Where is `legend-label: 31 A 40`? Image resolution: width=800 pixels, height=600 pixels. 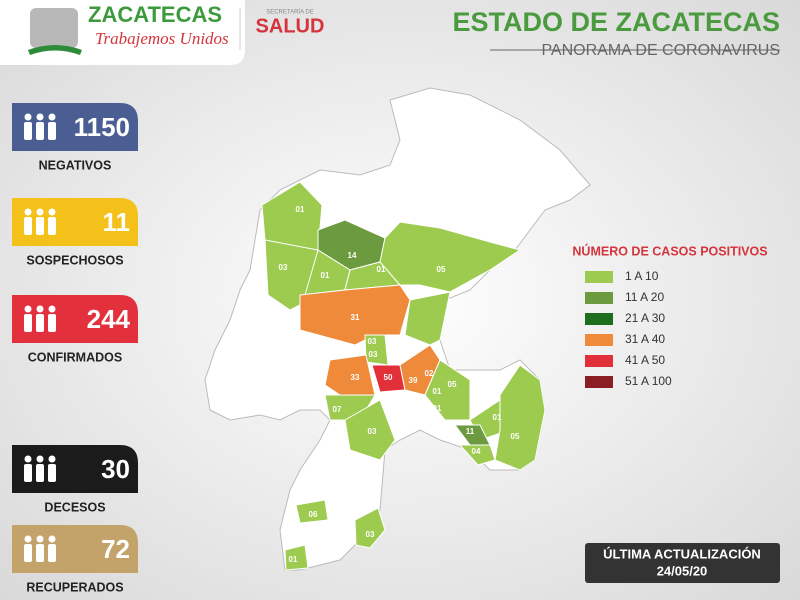 legend-label: 31 A 40 is located at coordinates (645, 339).